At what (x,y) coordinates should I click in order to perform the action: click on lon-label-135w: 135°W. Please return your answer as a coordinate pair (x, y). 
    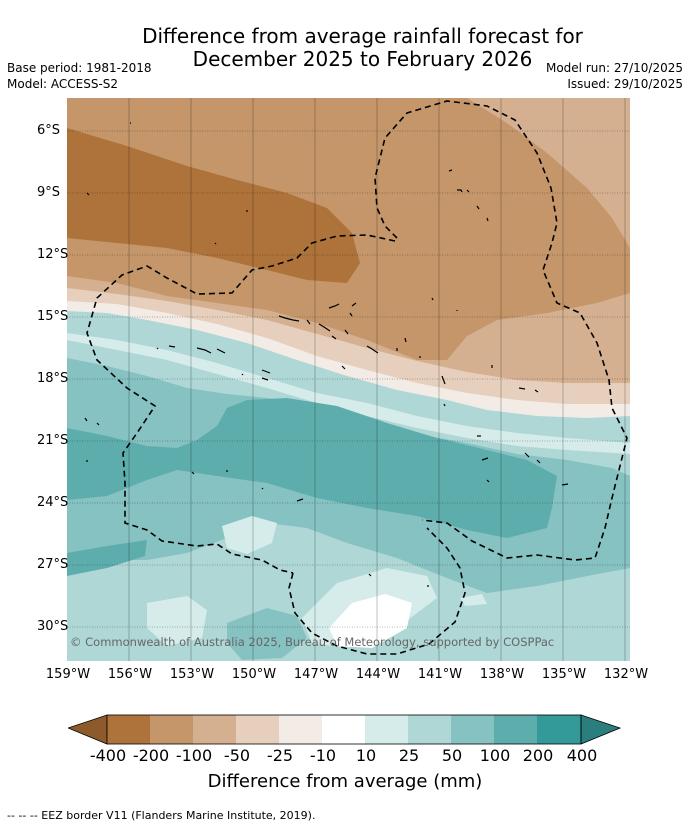
    Looking at the image, I should click on (564, 674).